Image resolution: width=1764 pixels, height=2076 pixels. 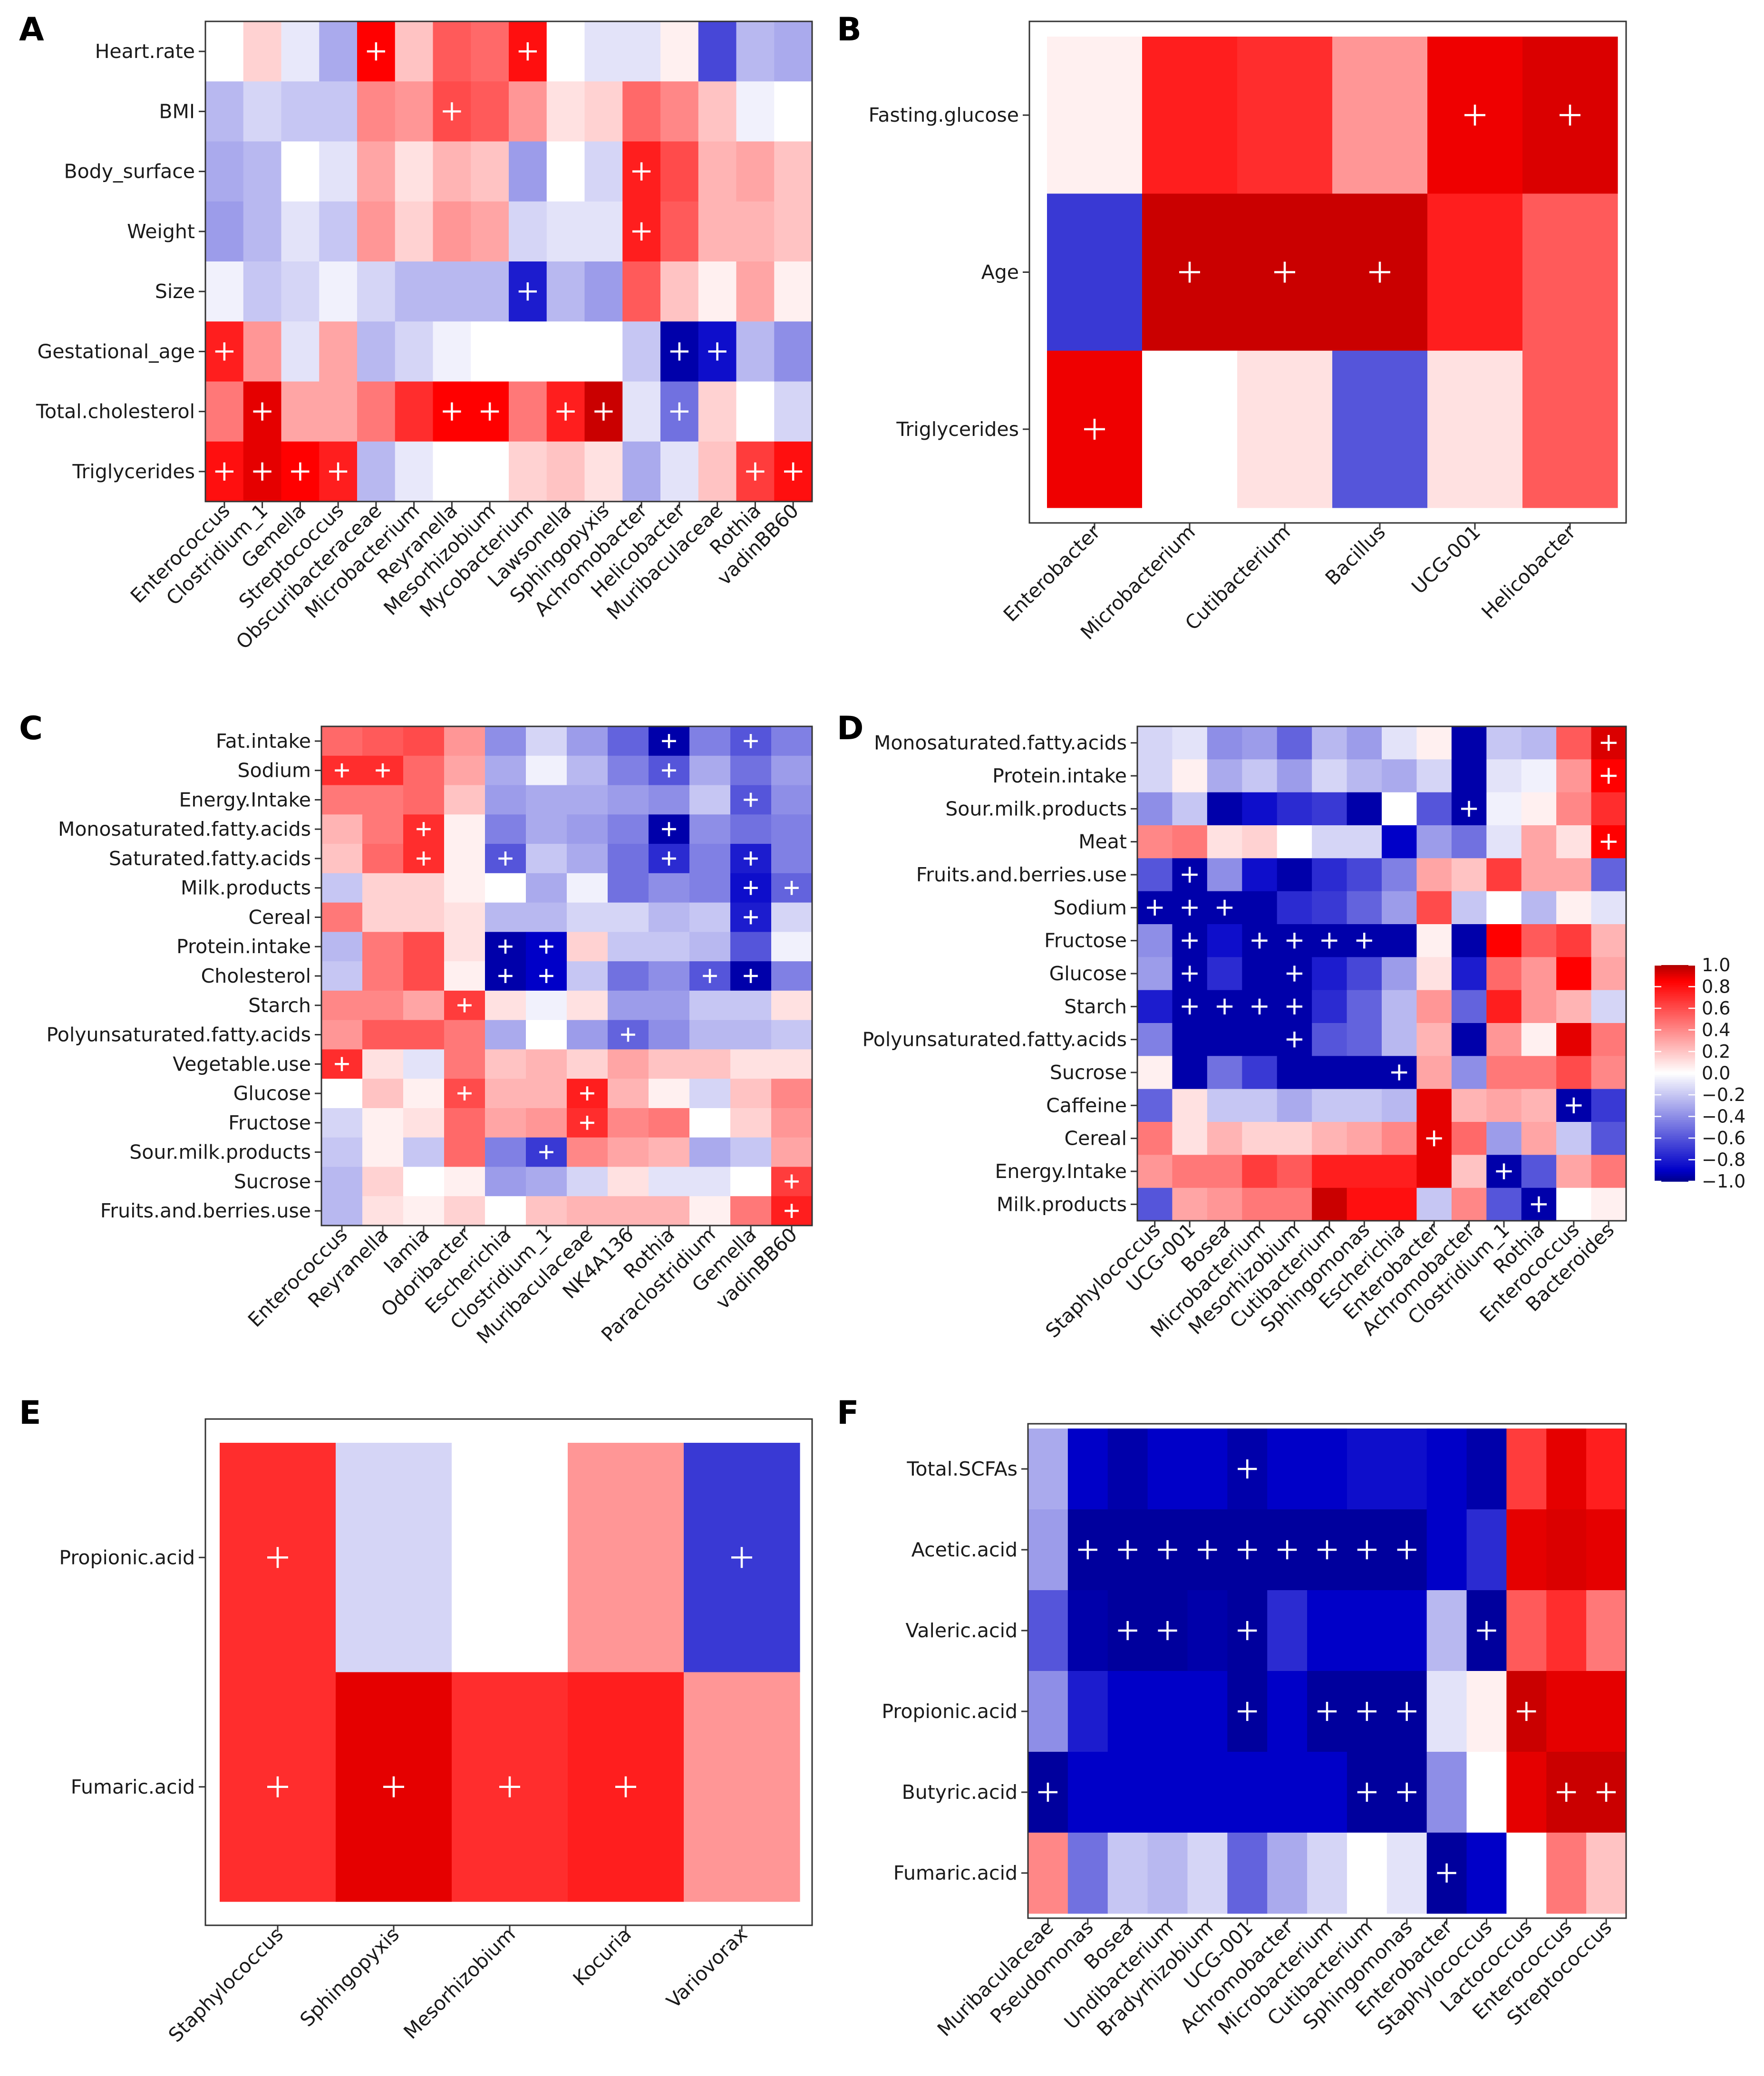 What do you see at coordinates (383, 888) in the screenshot?
I see `heatmap-cell-milk-products-reyranella` at bounding box center [383, 888].